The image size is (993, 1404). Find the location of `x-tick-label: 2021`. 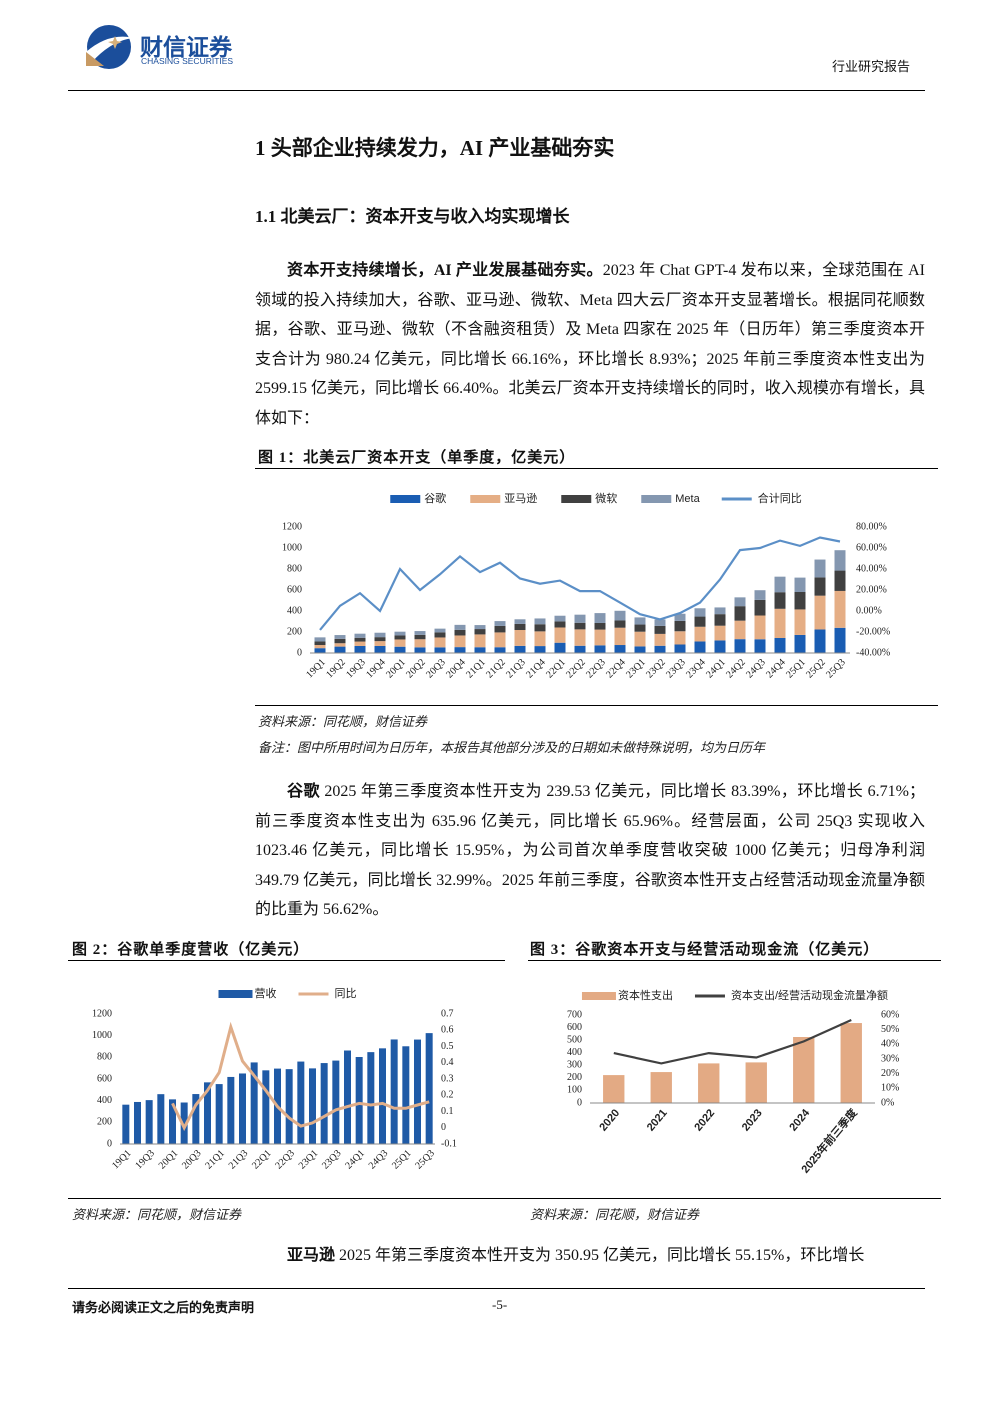

x-tick-label: 2021 is located at coordinates (657, 1120).